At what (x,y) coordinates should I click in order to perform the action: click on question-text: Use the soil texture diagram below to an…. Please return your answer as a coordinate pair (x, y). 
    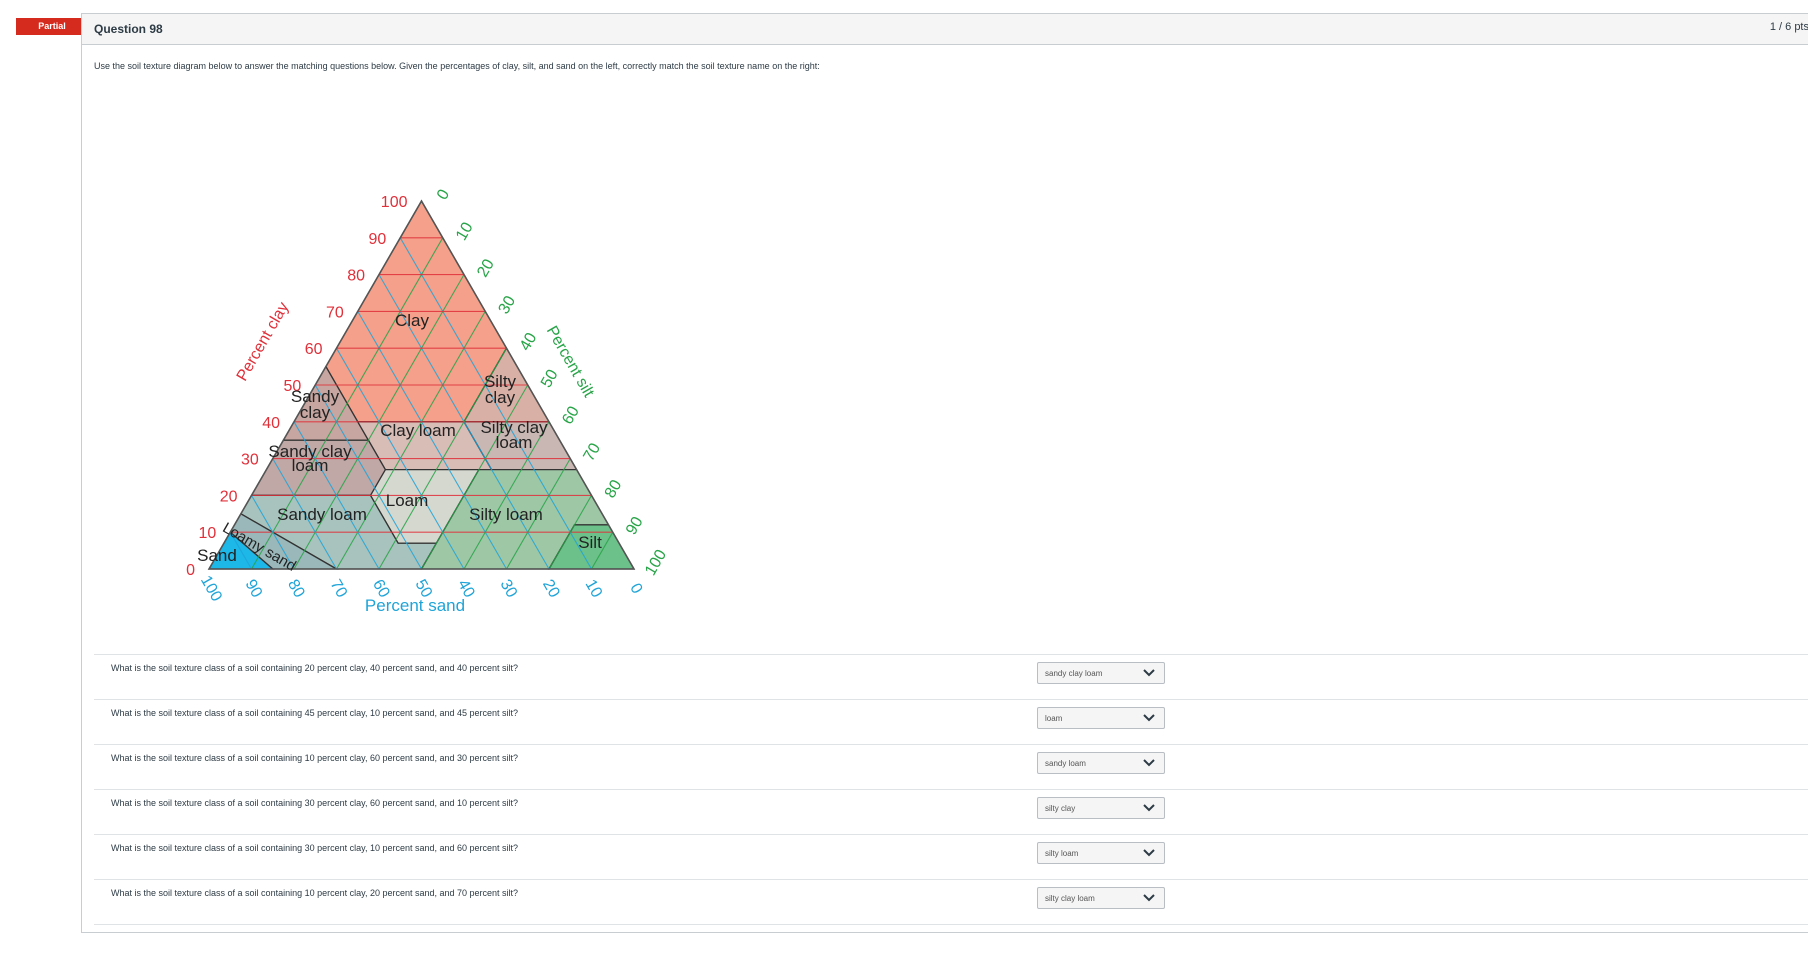
    Looking at the image, I should click on (457, 66).